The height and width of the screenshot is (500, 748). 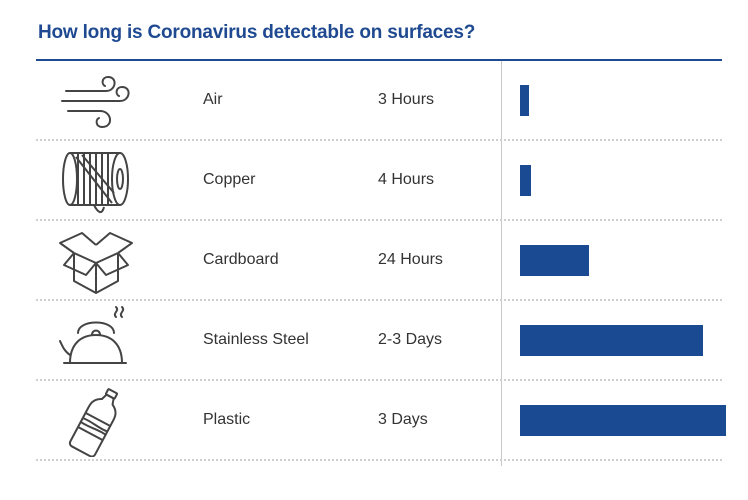 What do you see at coordinates (403, 419) in the screenshot?
I see `value-label: 3 Days` at bounding box center [403, 419].